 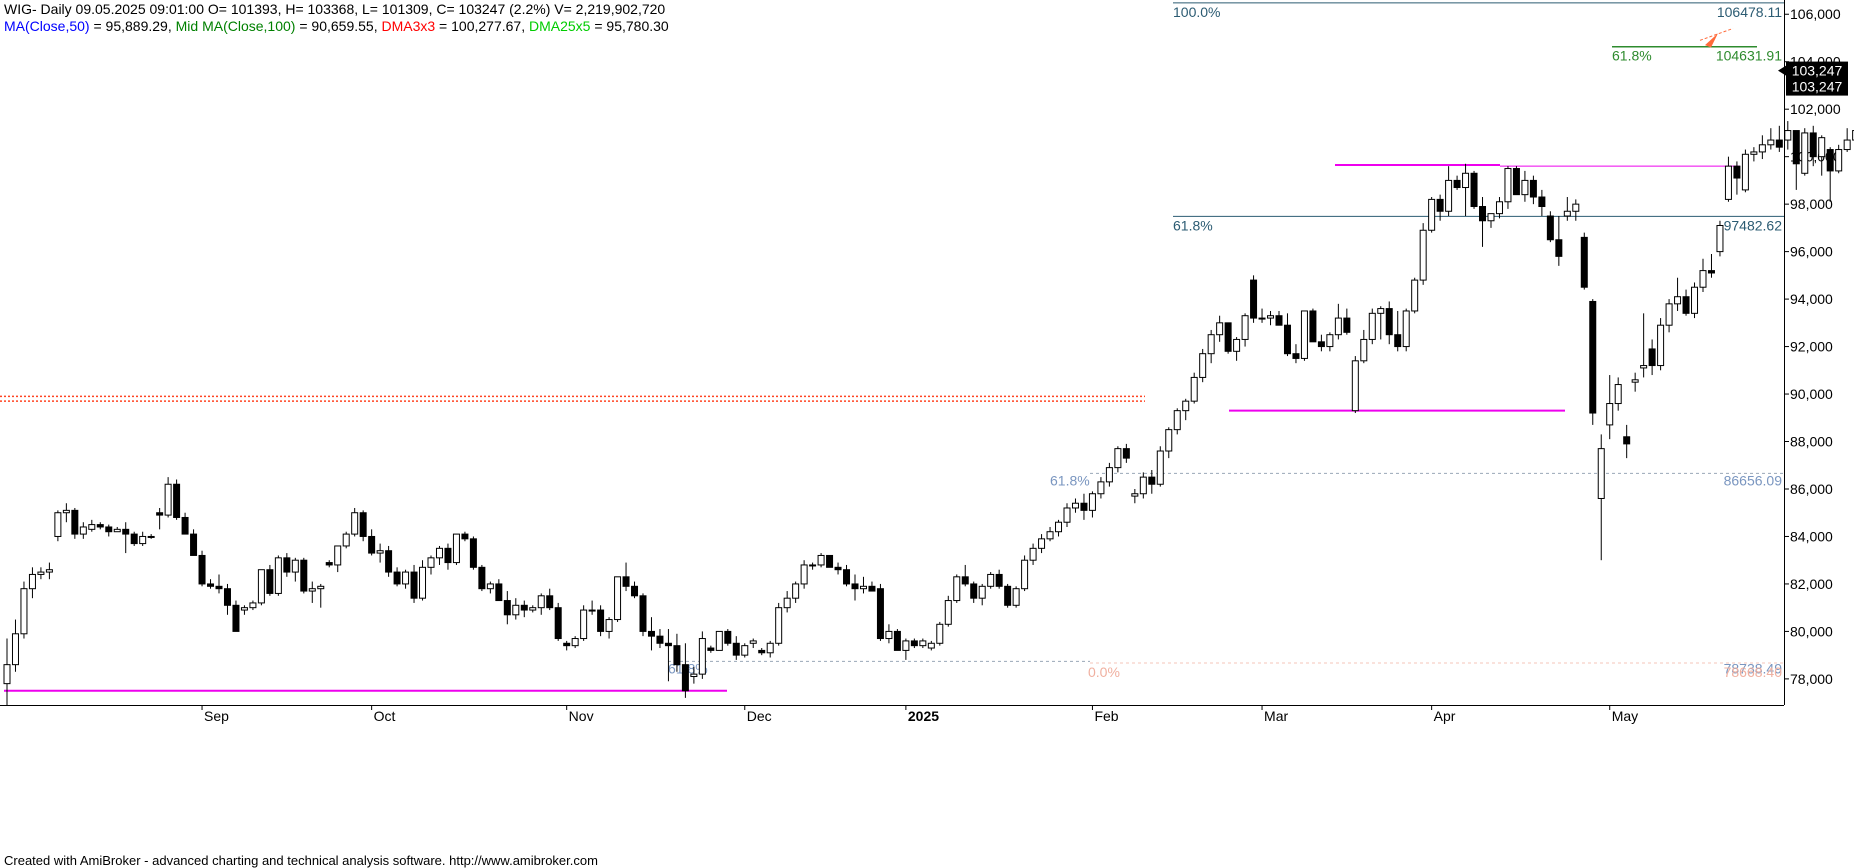 I want to click on fib-label: 0.0%, so click(x=1104, y=672).